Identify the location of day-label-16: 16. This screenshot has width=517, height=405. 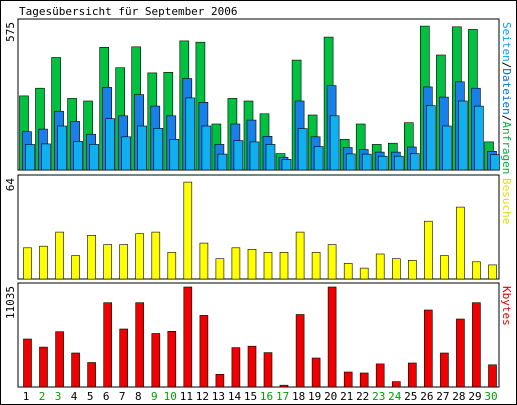
(266, 396).